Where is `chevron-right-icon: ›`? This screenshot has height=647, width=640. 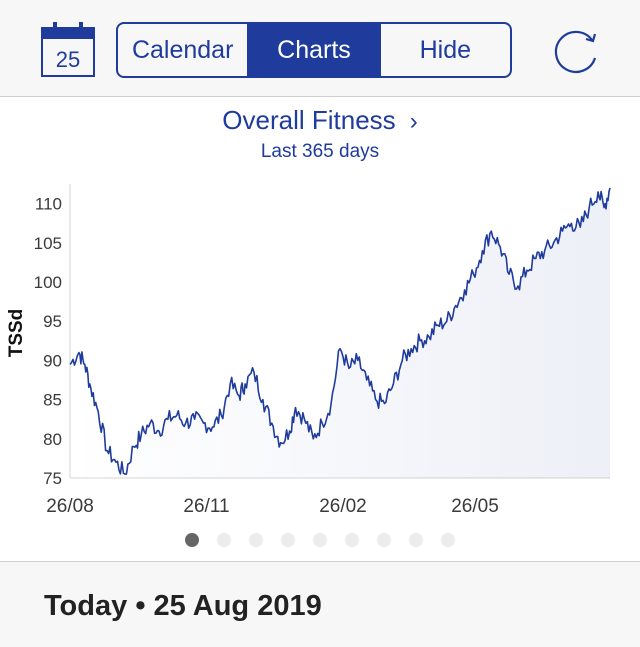
chevron-right-icon: › is located at coordinates (413, 121).